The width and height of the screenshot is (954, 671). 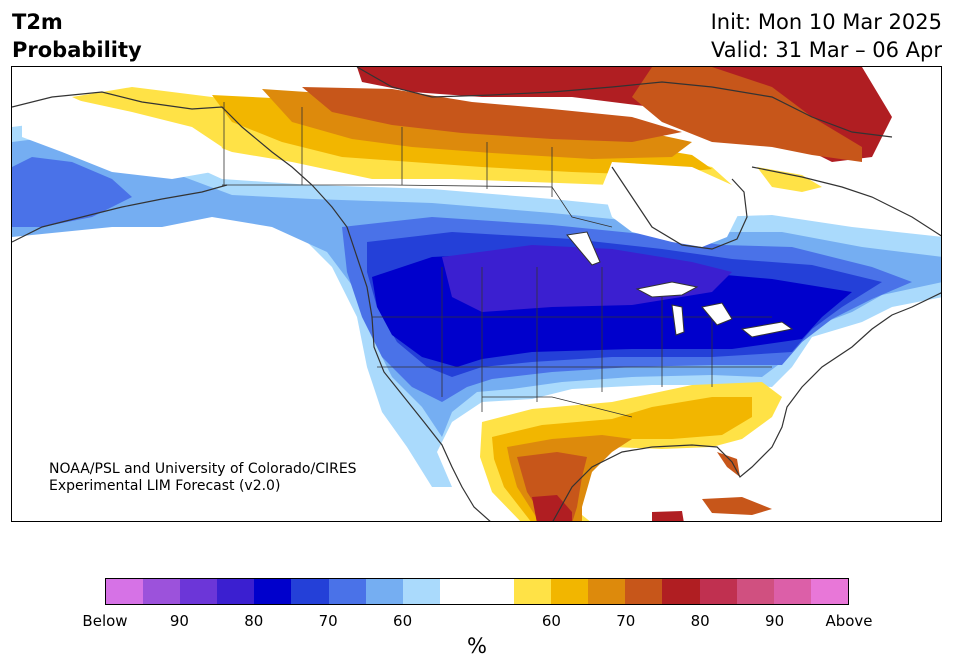 What do you see at coordinates (122, 139) in the screenshot?
I see `neutral-alaska` at bounding box center [122, 139].